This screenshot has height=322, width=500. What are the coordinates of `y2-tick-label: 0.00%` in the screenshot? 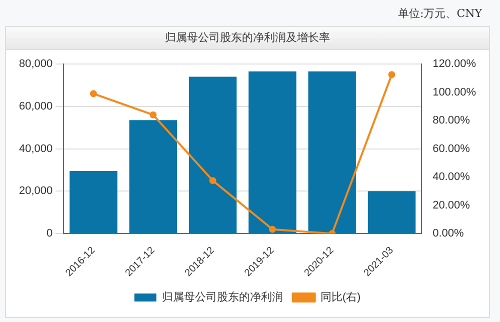 It's located at (448, 234).